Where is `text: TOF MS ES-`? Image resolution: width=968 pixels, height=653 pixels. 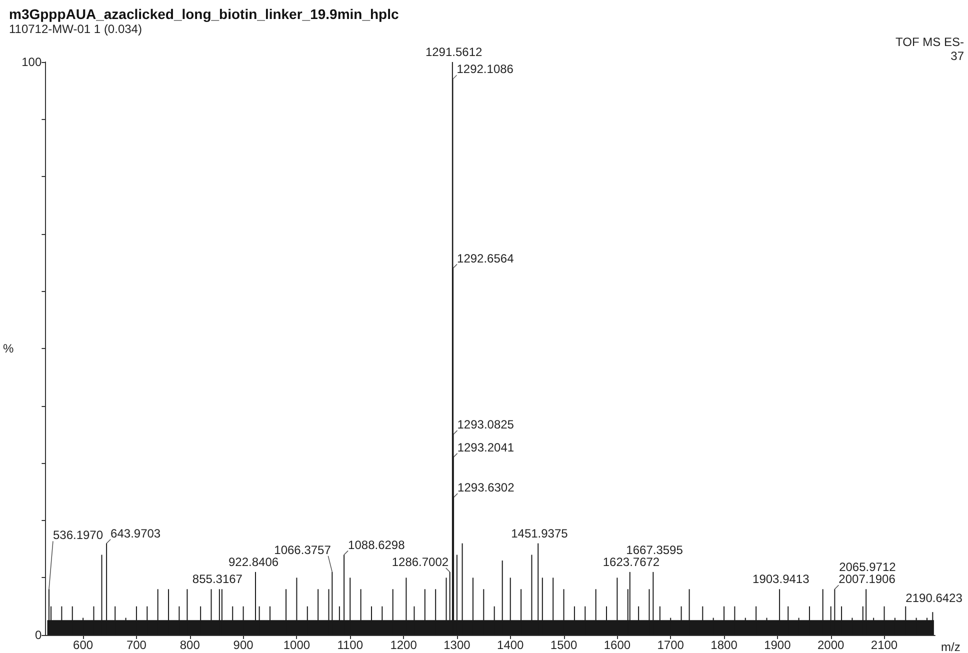
text: TOF MS ES- is located at coordinates (930, 42).